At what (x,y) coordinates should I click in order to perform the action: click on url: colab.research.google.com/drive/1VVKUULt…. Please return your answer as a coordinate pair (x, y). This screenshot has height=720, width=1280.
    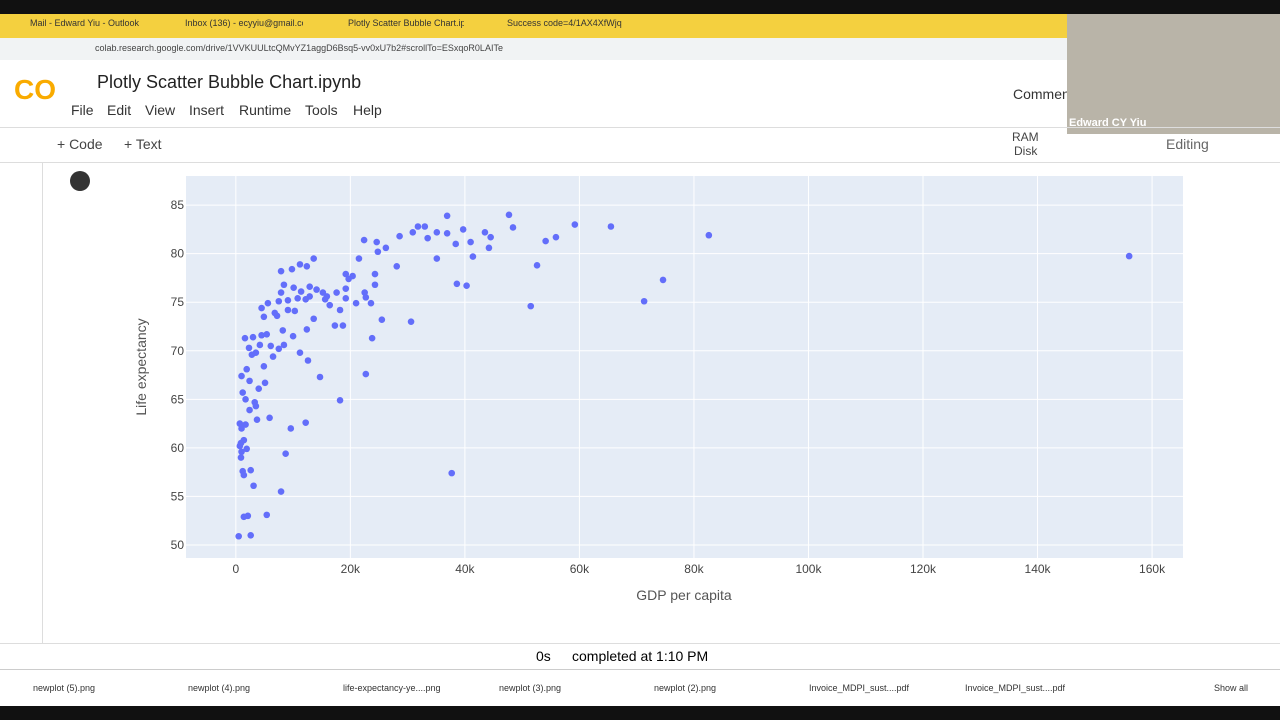
    Looking at the image, I should click on (299, 48).